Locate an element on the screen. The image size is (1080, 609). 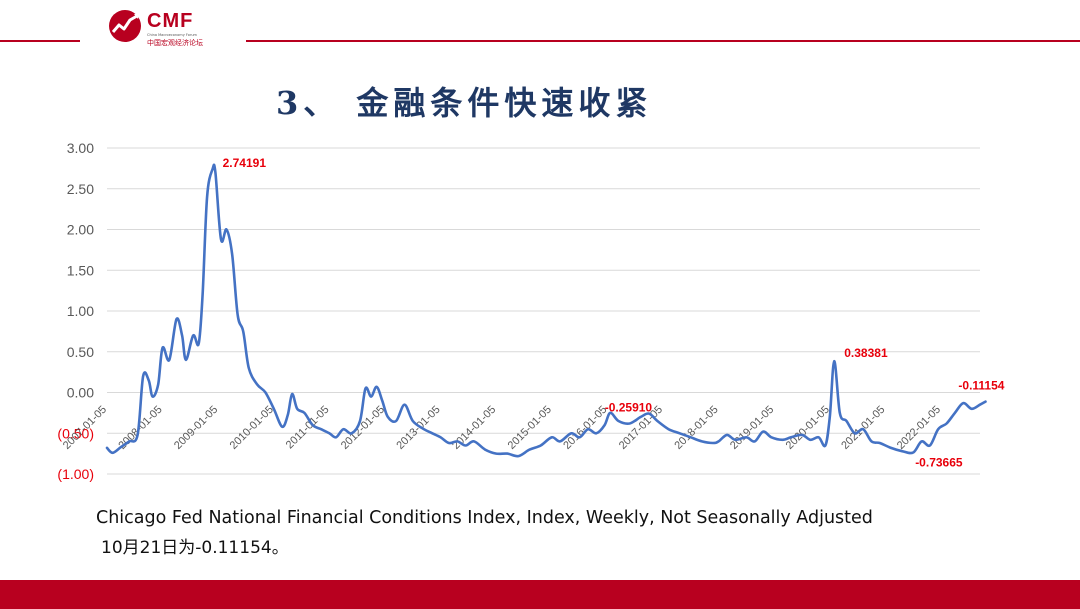
x-tick-label: 2015-01-05 is located at coordinates (530, 428).